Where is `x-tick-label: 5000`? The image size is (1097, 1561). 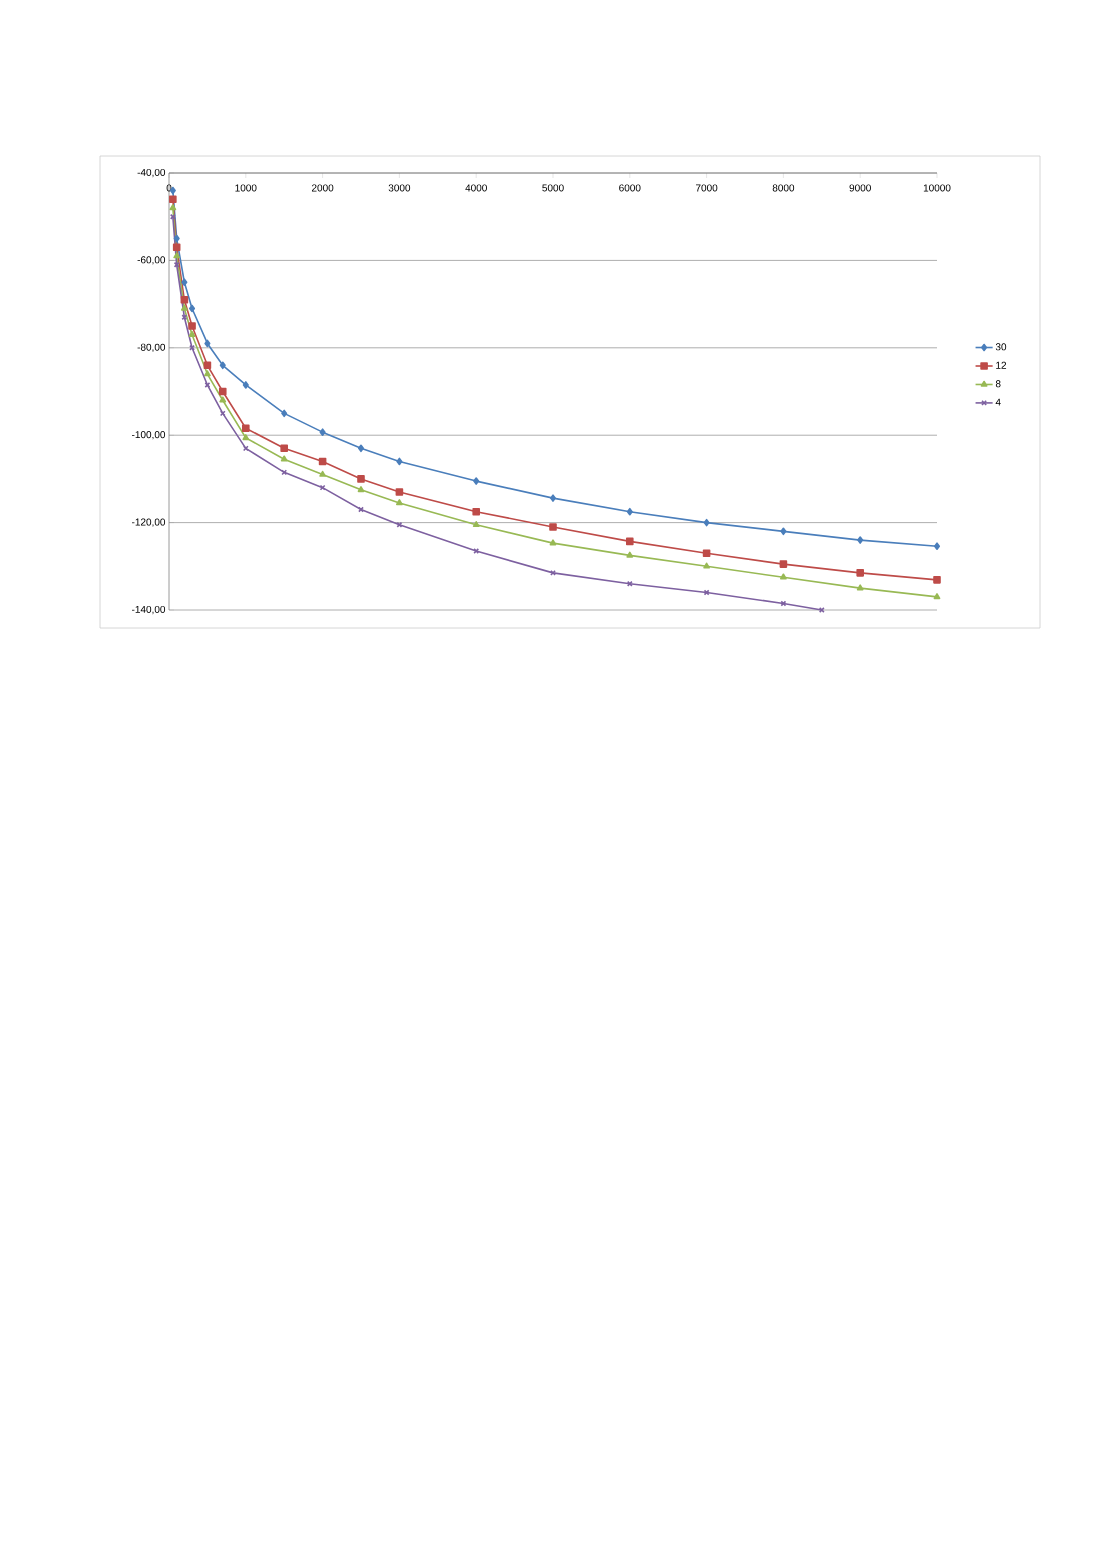 x-tick-label: 5000 is located at coordinates (553, 188).